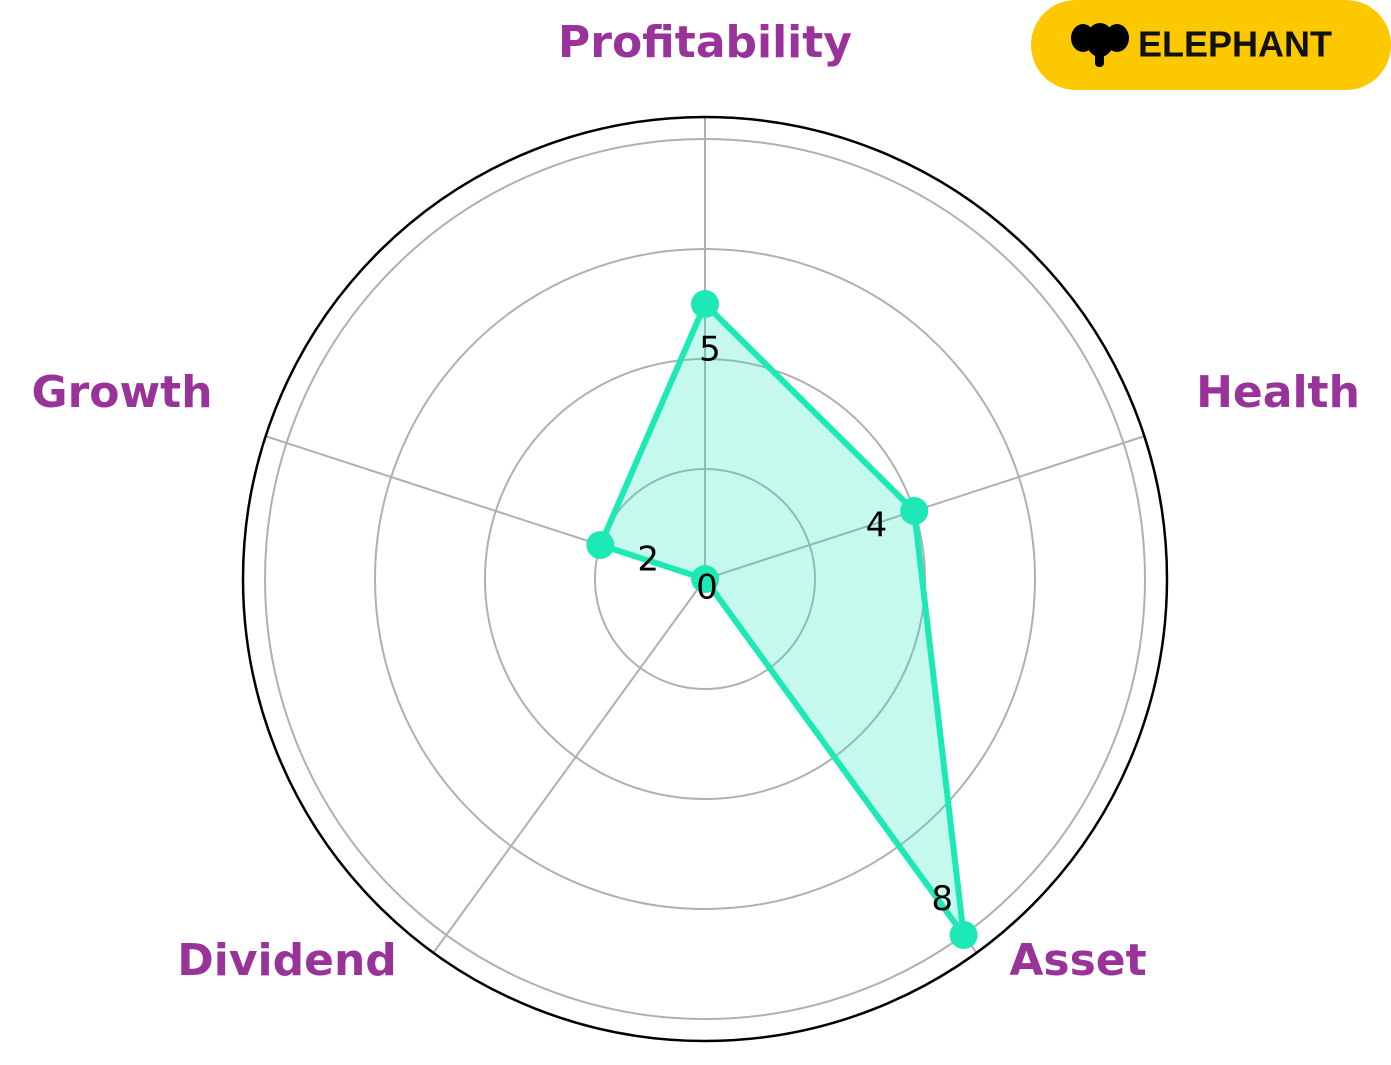 The width and height of the screenshot is (1391, 1065). What do you see at coordinates (569, 766) in the screenshot?
I see `spoke` at bounding box center [569, 766].